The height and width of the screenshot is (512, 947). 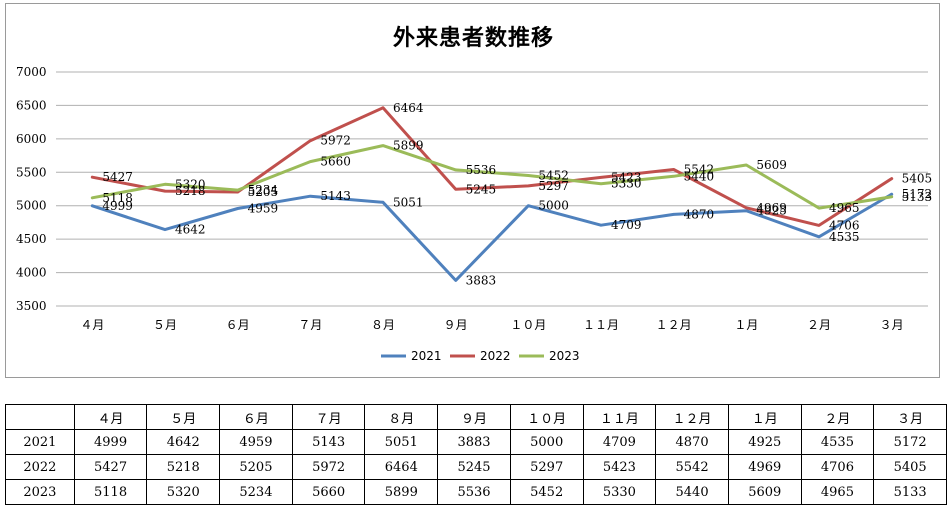 What do you see at coordinates (117, 177) in the screenshot?
I see `data-label: 5427` at bounding box center [117, 177].